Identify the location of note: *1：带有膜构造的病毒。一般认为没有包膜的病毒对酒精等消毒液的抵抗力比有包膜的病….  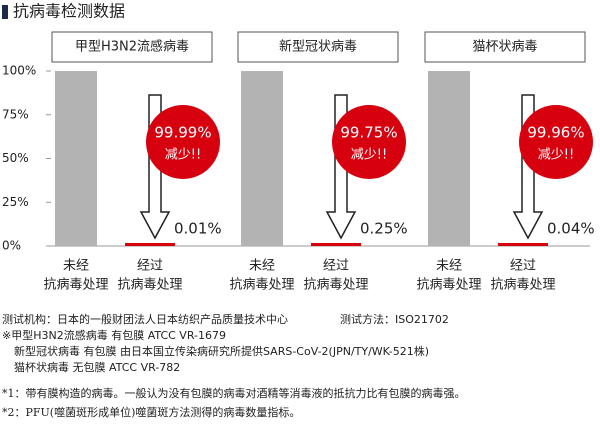
(234, 393).